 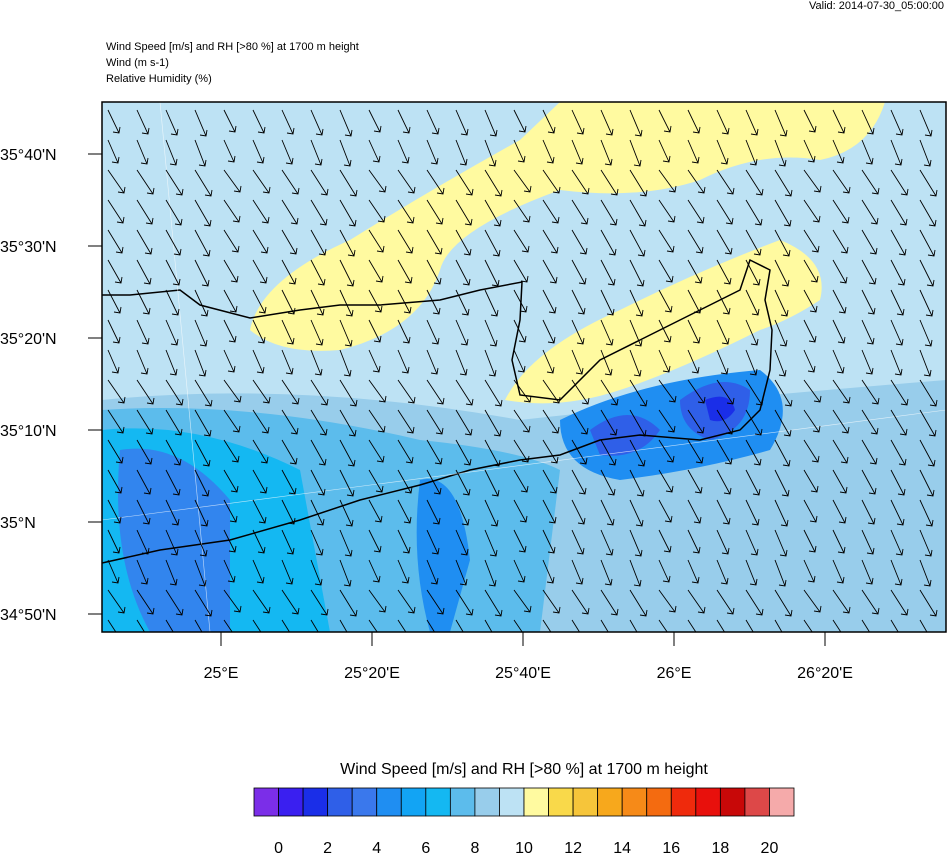 I want to click on lat-label: 34°50'N, so click(x=28, y=615).